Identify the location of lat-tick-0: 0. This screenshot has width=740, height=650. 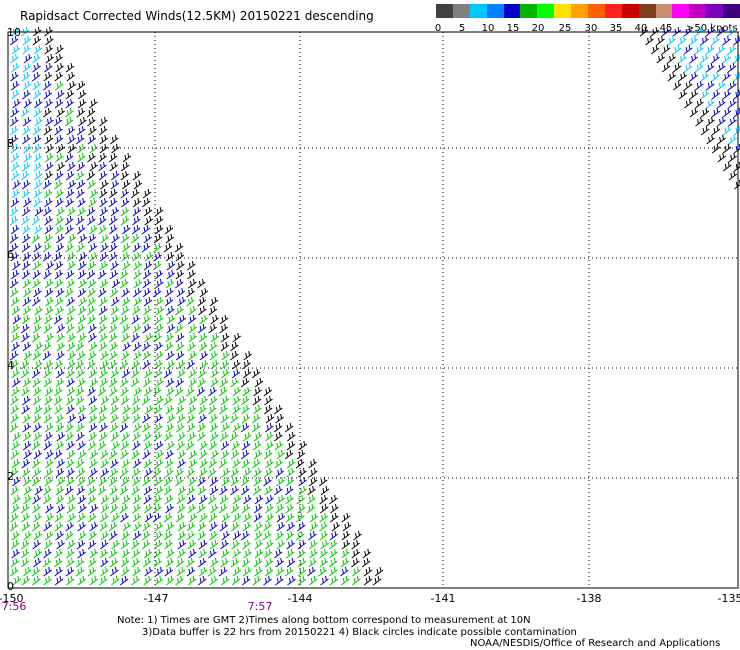
(10, 586).